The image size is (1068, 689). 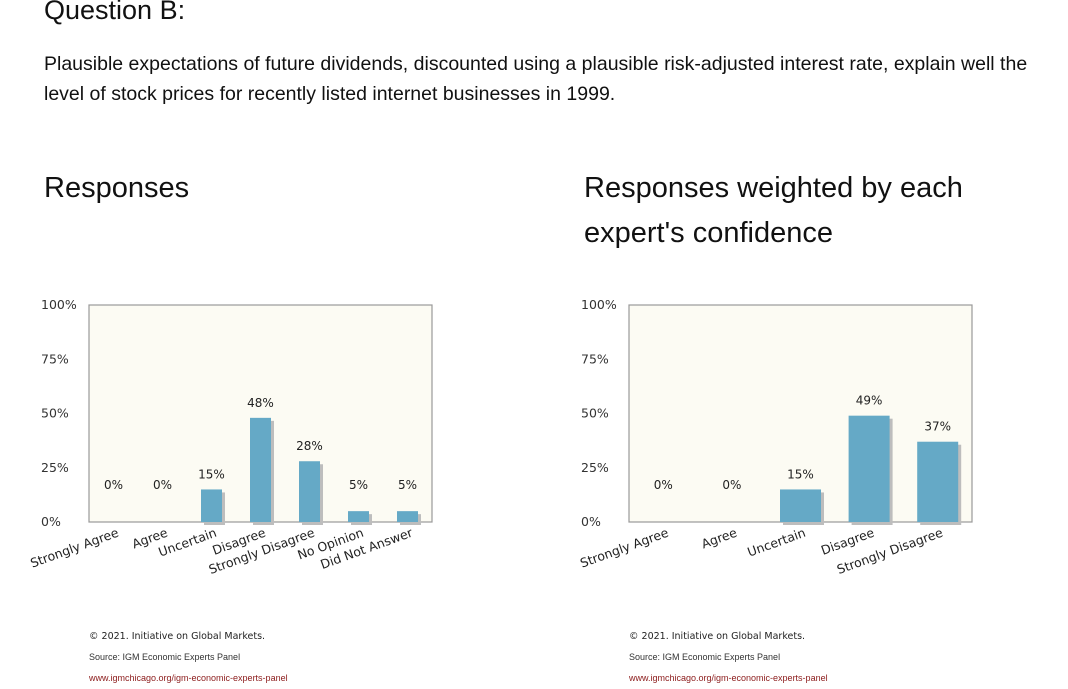 I want to click on data-label: 28%, so click(x=309, y=446).